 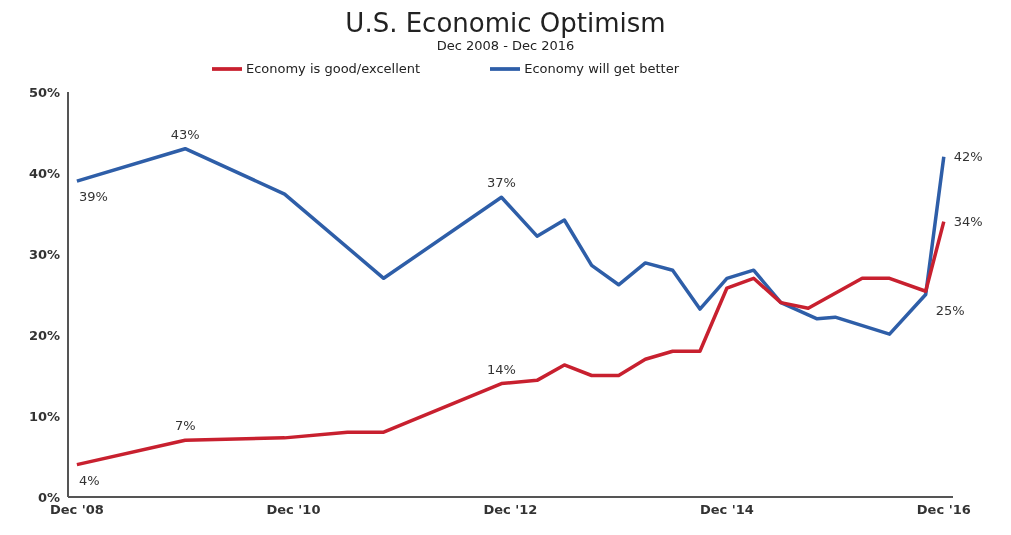 What do you see at coordinates (89, 480) in the screenshot?
I see `data-label: 4%` at bounding box center [89, 480].